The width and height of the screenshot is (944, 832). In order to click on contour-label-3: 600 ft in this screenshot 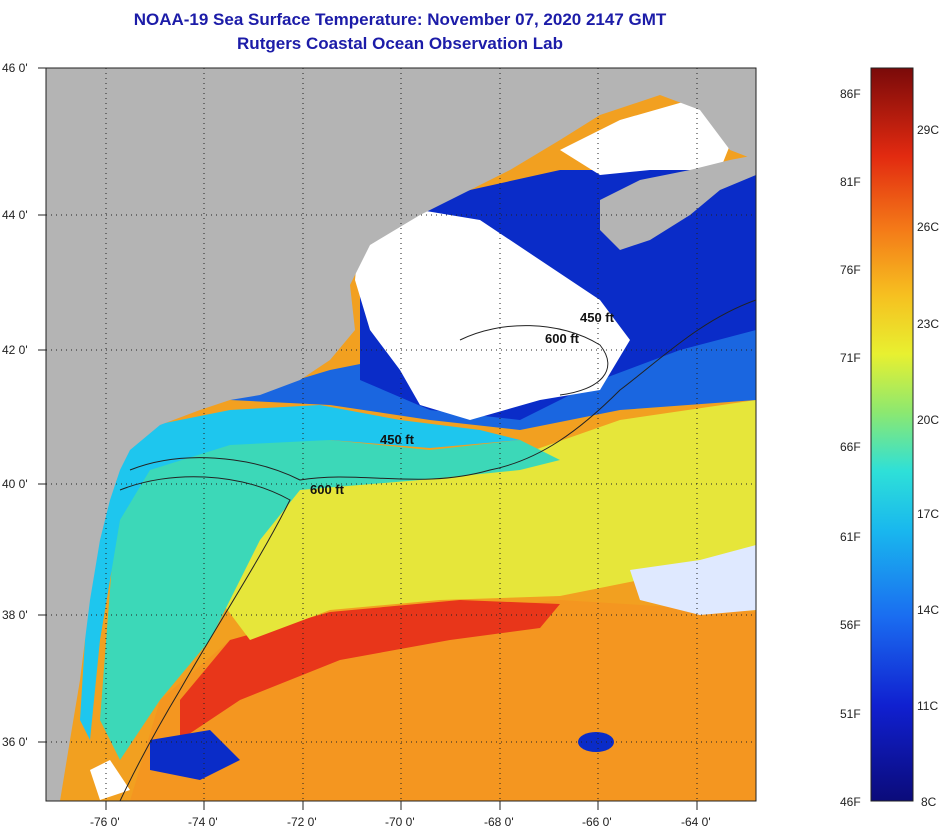, I will do `click(327, 489)`.